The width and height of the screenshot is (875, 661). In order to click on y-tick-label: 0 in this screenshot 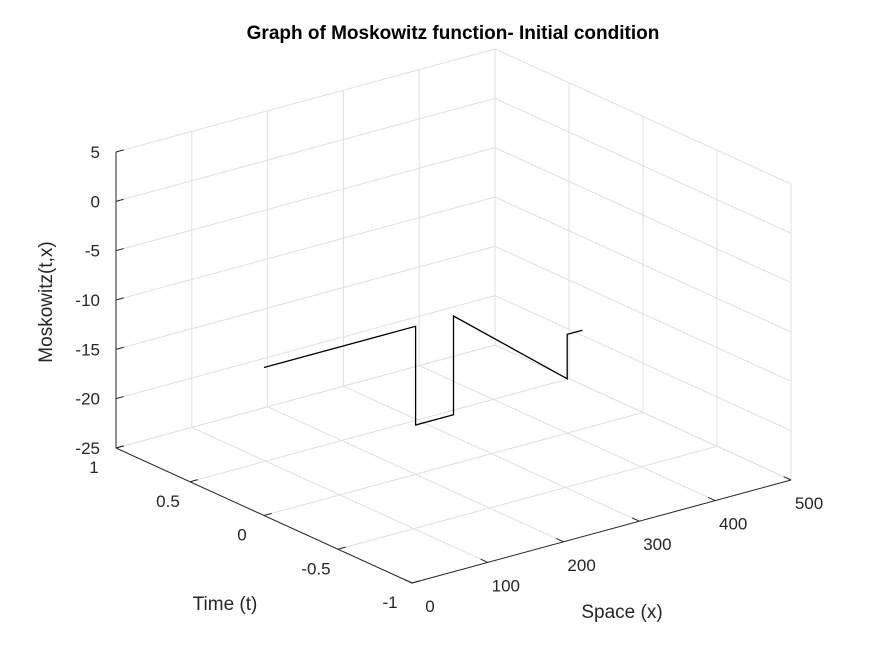, I will do `click(241, 535)`.